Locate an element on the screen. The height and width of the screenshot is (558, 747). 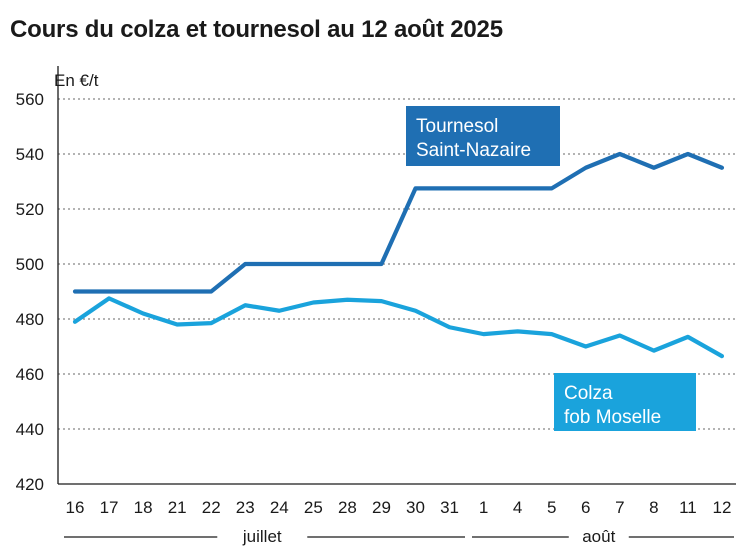
x-tick-label: 25 is located at coordinates (313, 507).